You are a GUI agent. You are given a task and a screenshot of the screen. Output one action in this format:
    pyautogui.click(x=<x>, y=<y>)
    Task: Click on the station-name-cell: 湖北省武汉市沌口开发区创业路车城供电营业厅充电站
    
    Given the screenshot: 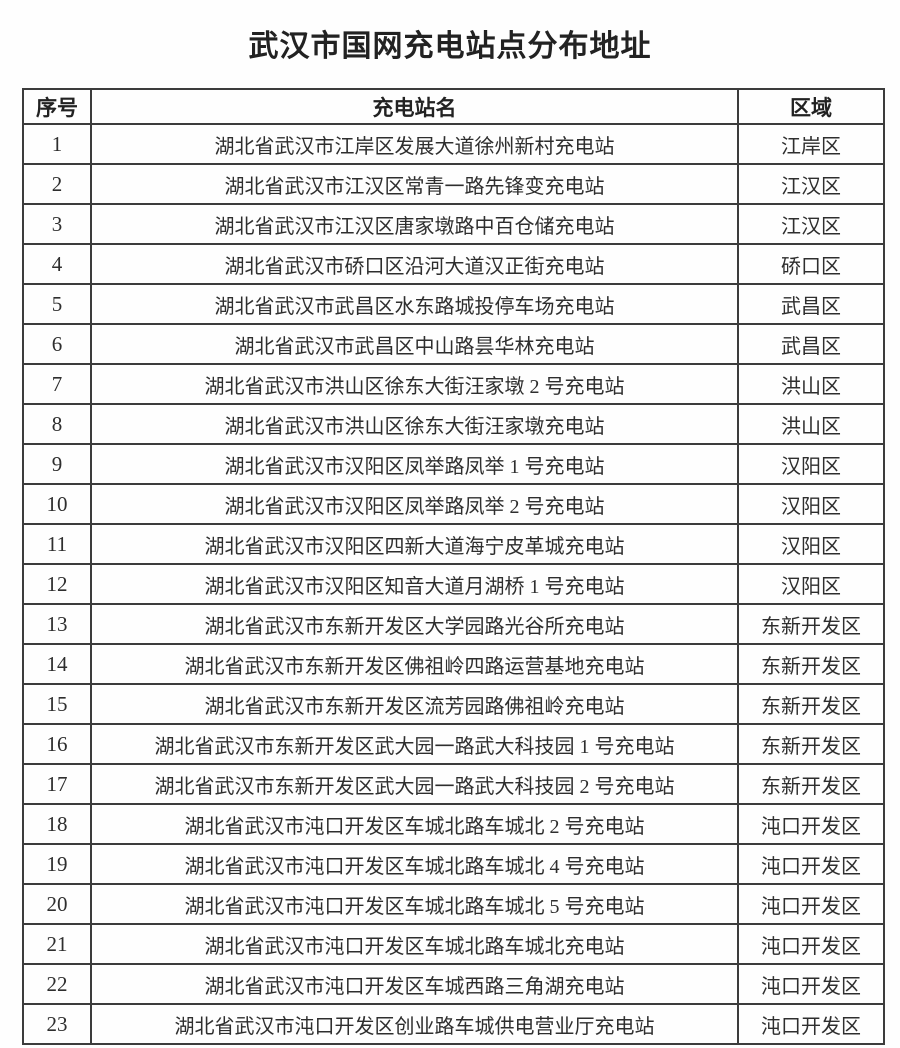 What is the action you would take?
    pyautogui.click(x=414, y=1024)
    